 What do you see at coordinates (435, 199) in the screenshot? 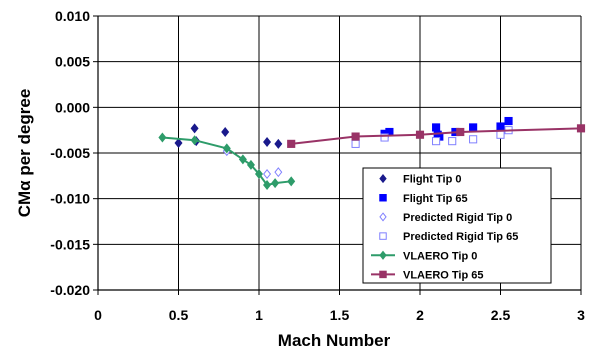
I see `legend-label: Flight Tip 65` at bounding box center [435, 199].